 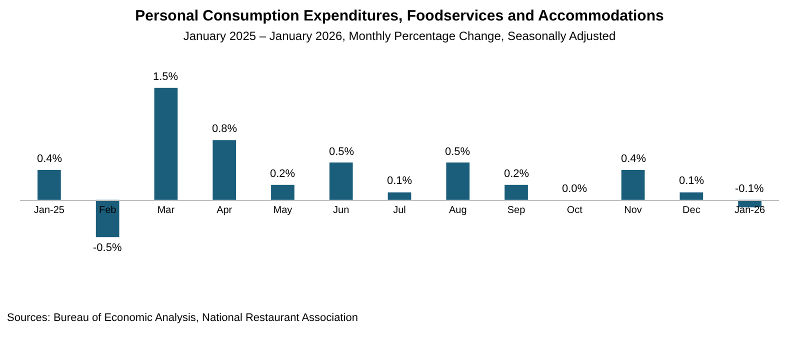 What do you see at coordinates (225, 129) in the screenshot?
I see `data-label: 0.8%` at bounding box center [225, 129].